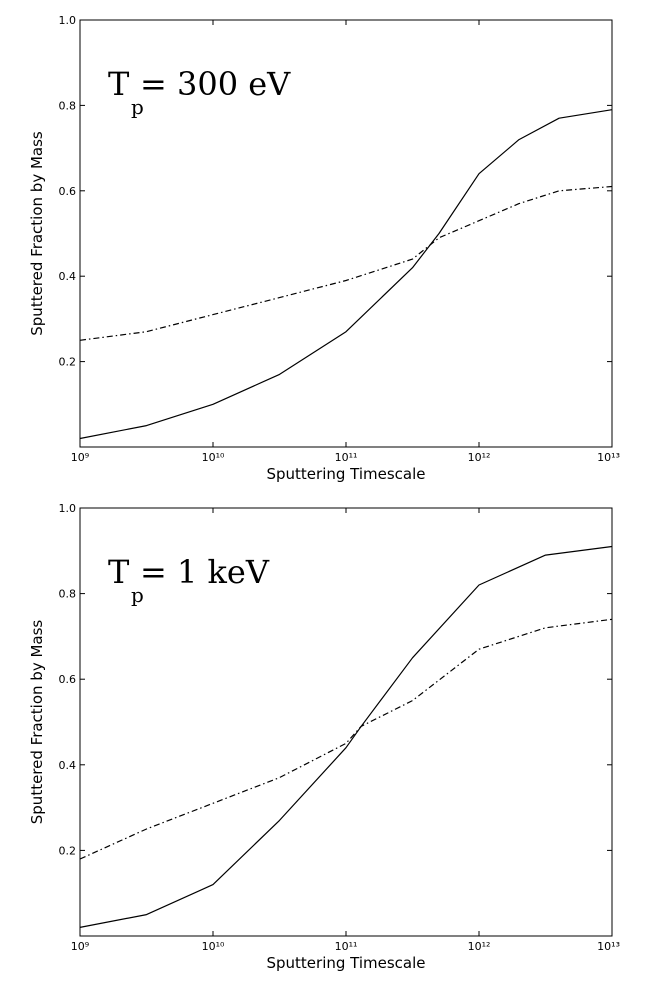 Image resolution: width=654 pixels, height=982 pixels. What do you see at coordinates (215, 84) in the screenshot?
I see `panel-label-value: = 300 eV` at bounding box center [215, 84].